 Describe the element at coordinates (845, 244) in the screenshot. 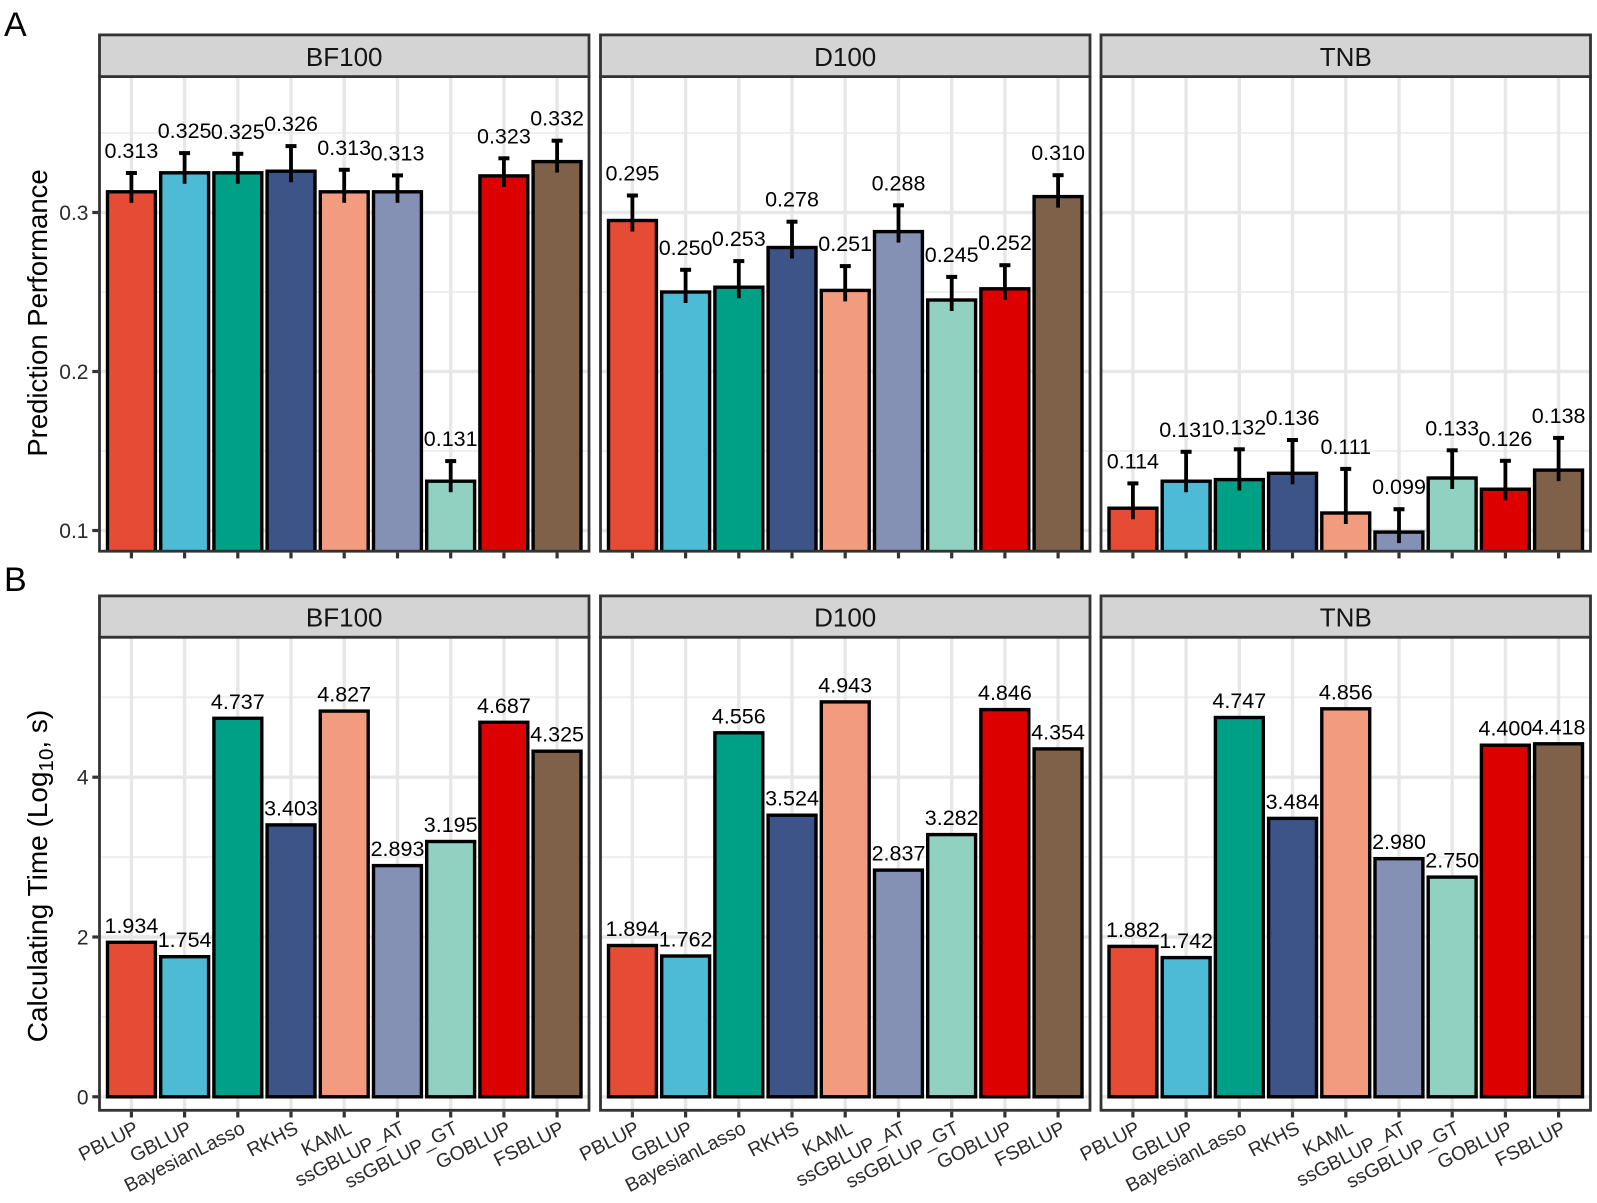

I see `svg-text: 0.251` at that location.